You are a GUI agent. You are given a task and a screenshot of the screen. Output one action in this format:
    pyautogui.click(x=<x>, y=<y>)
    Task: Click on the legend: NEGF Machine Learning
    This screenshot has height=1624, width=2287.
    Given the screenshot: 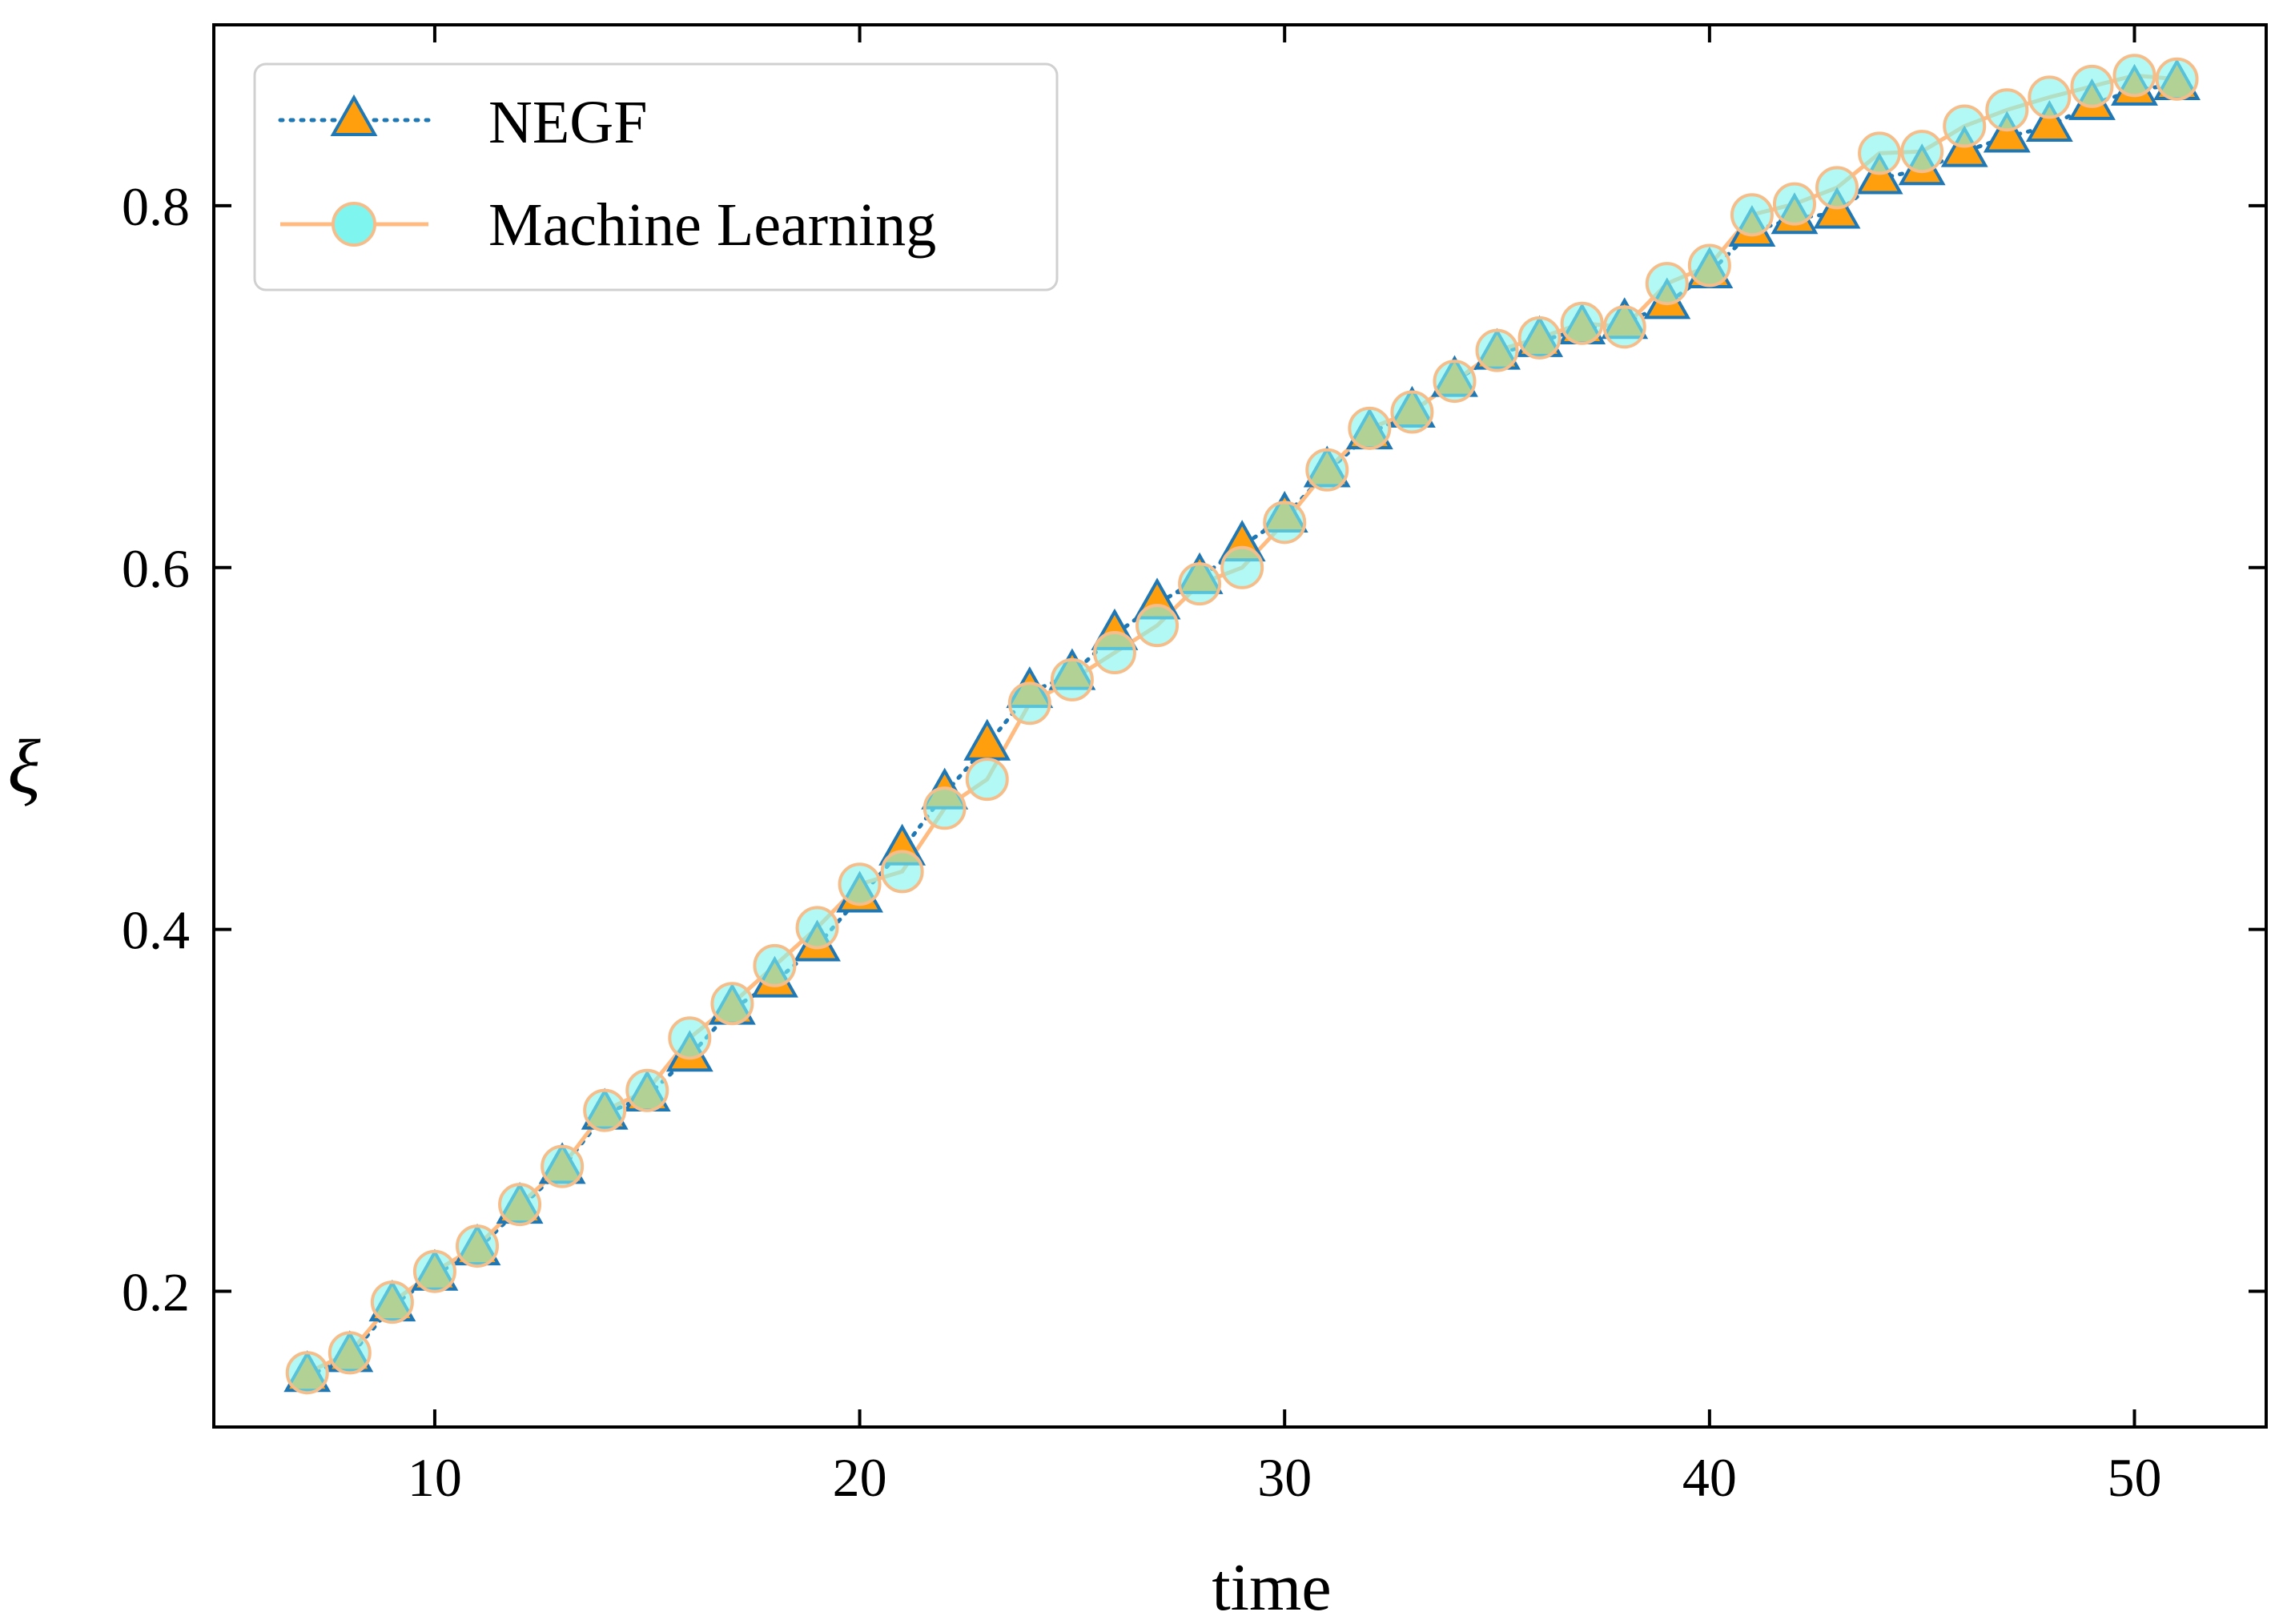 What is the action you would take?
    pyautogui.click(x=656, y=176)
    